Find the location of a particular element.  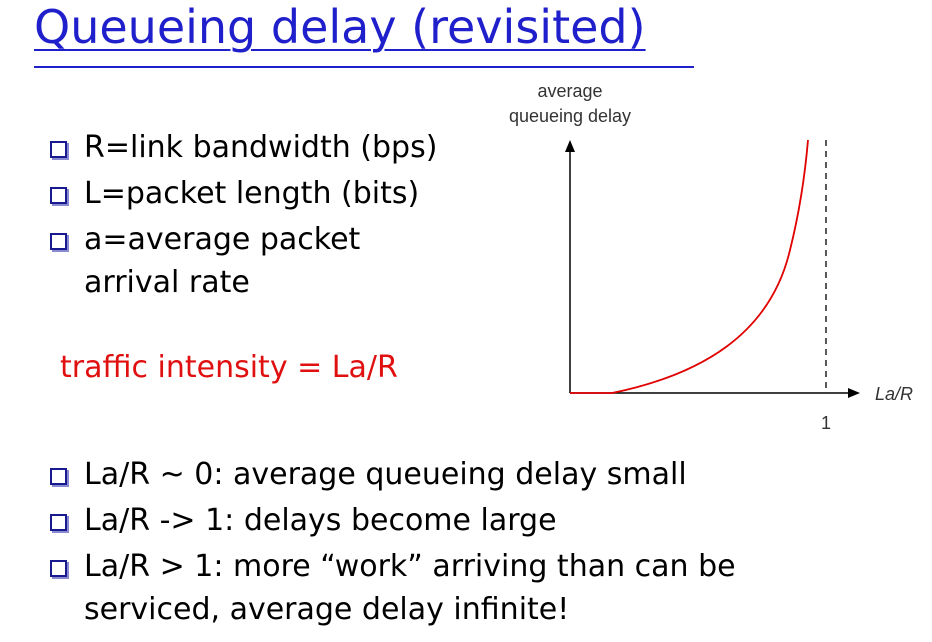

asymptote-label: 1 is located at coordinates (826, 423).